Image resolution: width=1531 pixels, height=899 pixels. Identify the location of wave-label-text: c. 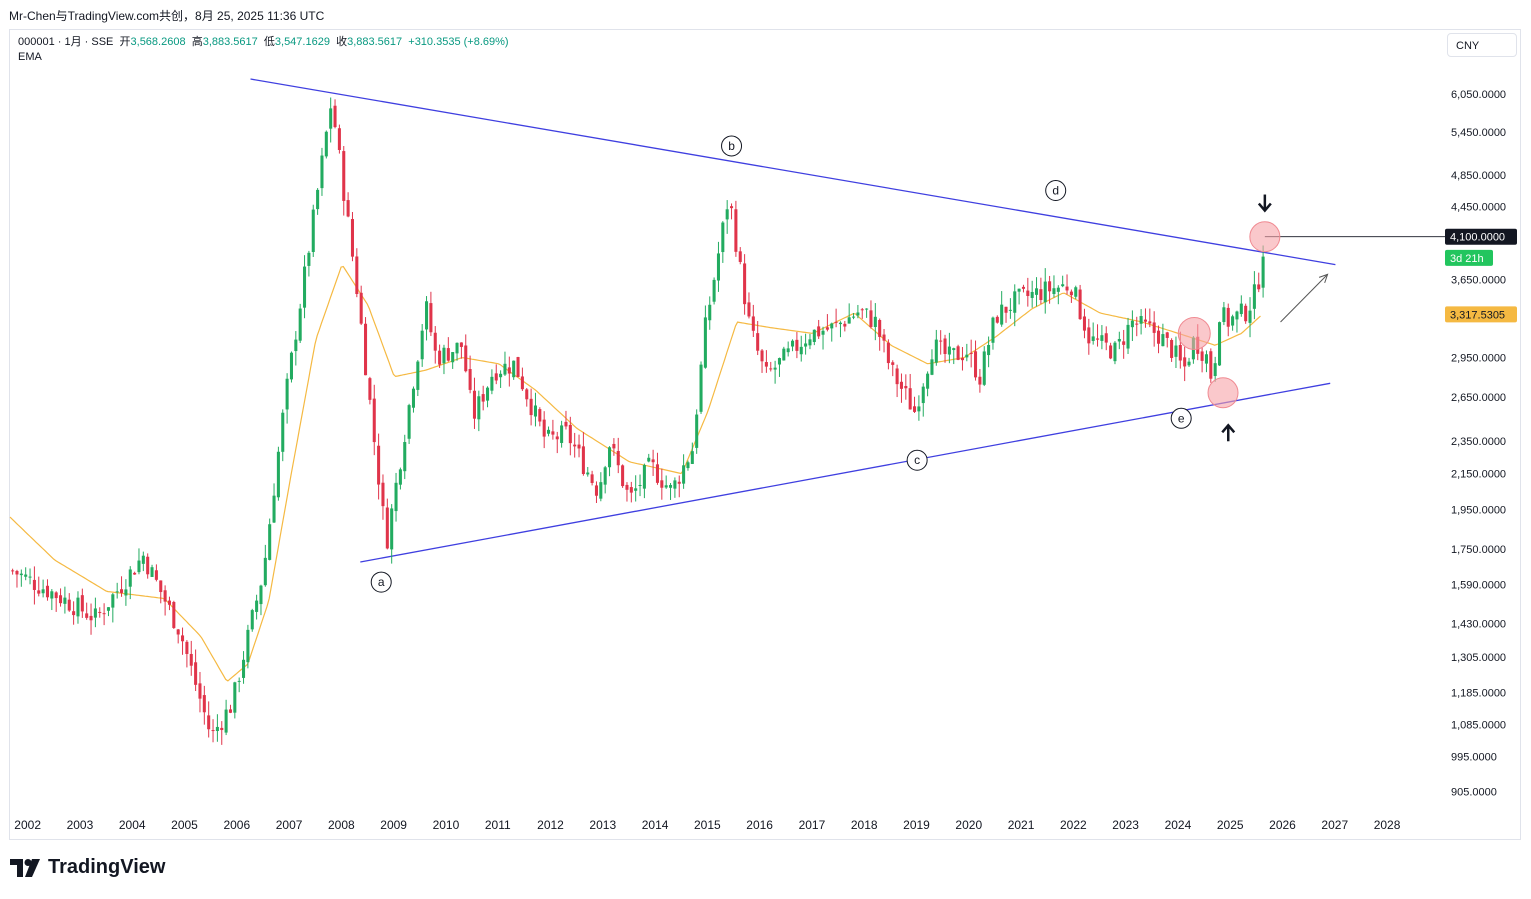
(917, 460).